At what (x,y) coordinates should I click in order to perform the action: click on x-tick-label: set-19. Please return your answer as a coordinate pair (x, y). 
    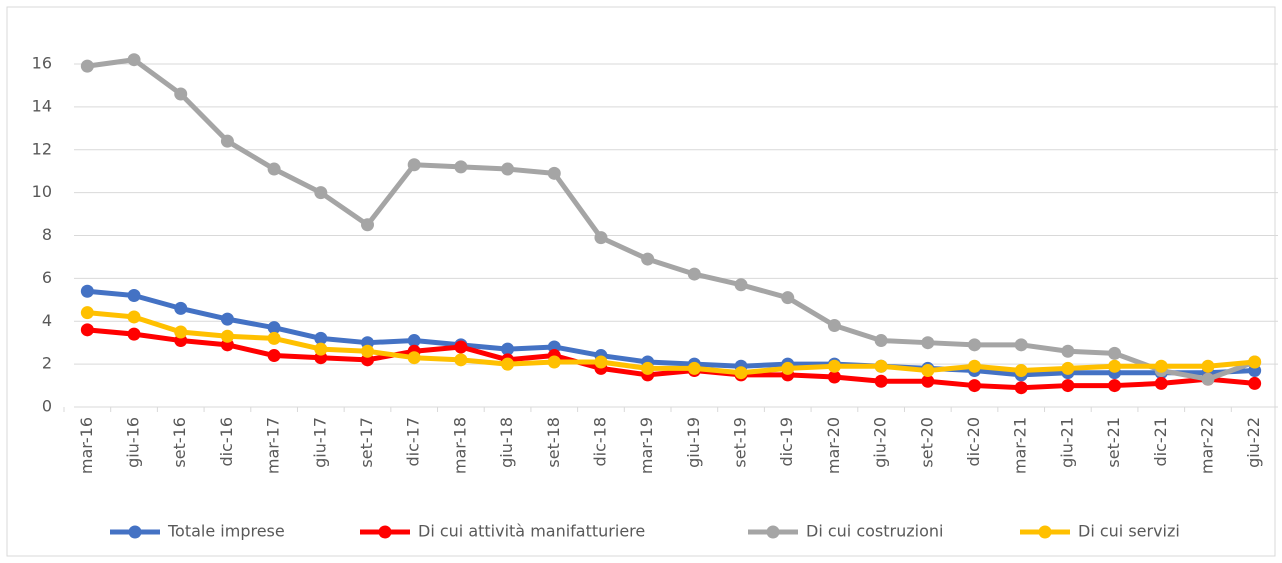
    Looking at the image, I should click on (740, 442).